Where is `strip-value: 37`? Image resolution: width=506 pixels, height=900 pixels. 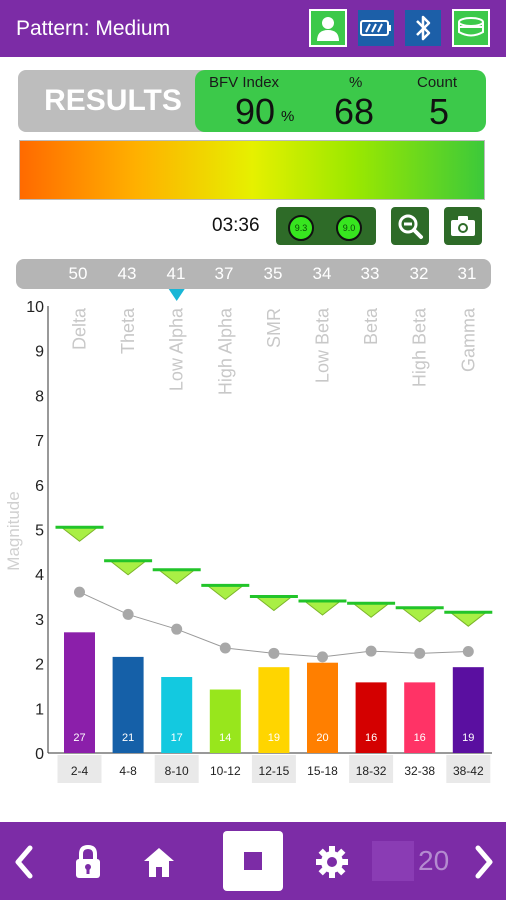
strip-value: 37 is located at coordinates (224, 273).